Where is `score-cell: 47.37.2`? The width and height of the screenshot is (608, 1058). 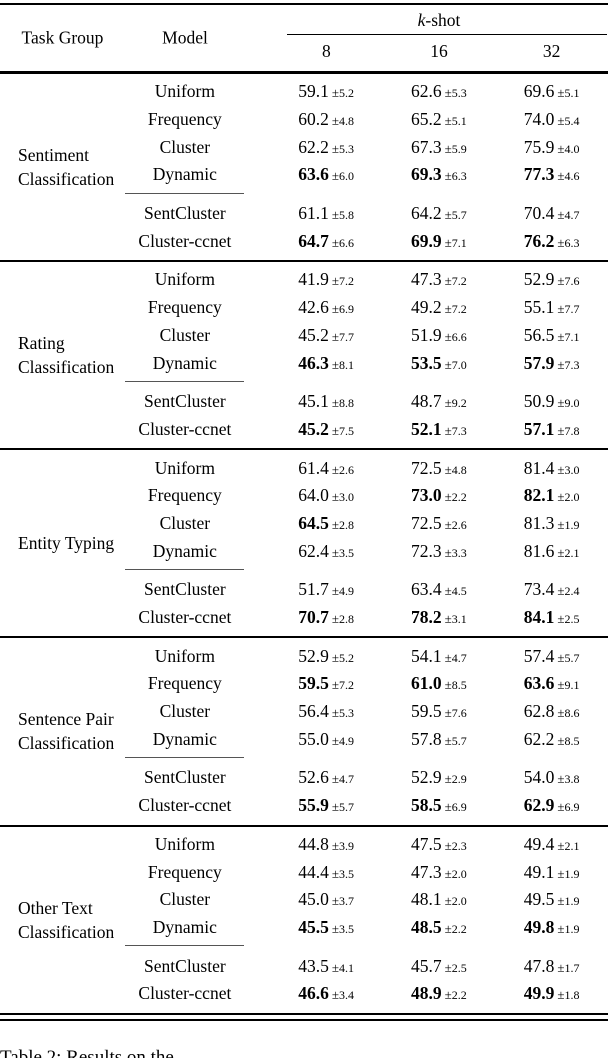
score-cell: 47.37.2 is located at coordinates (438, 279).